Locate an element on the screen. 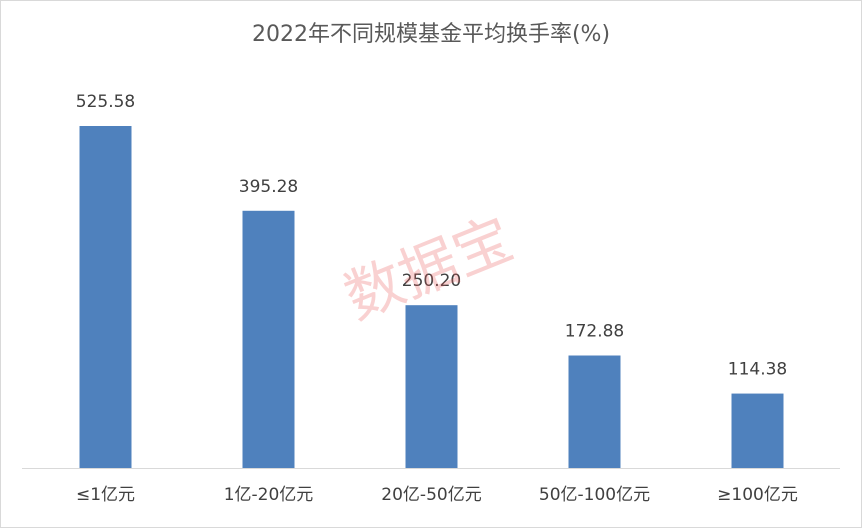 Image resolution: width=862 pixels, height=528 pixels. data-label: 172.88 is located at coordinates (594, 332).